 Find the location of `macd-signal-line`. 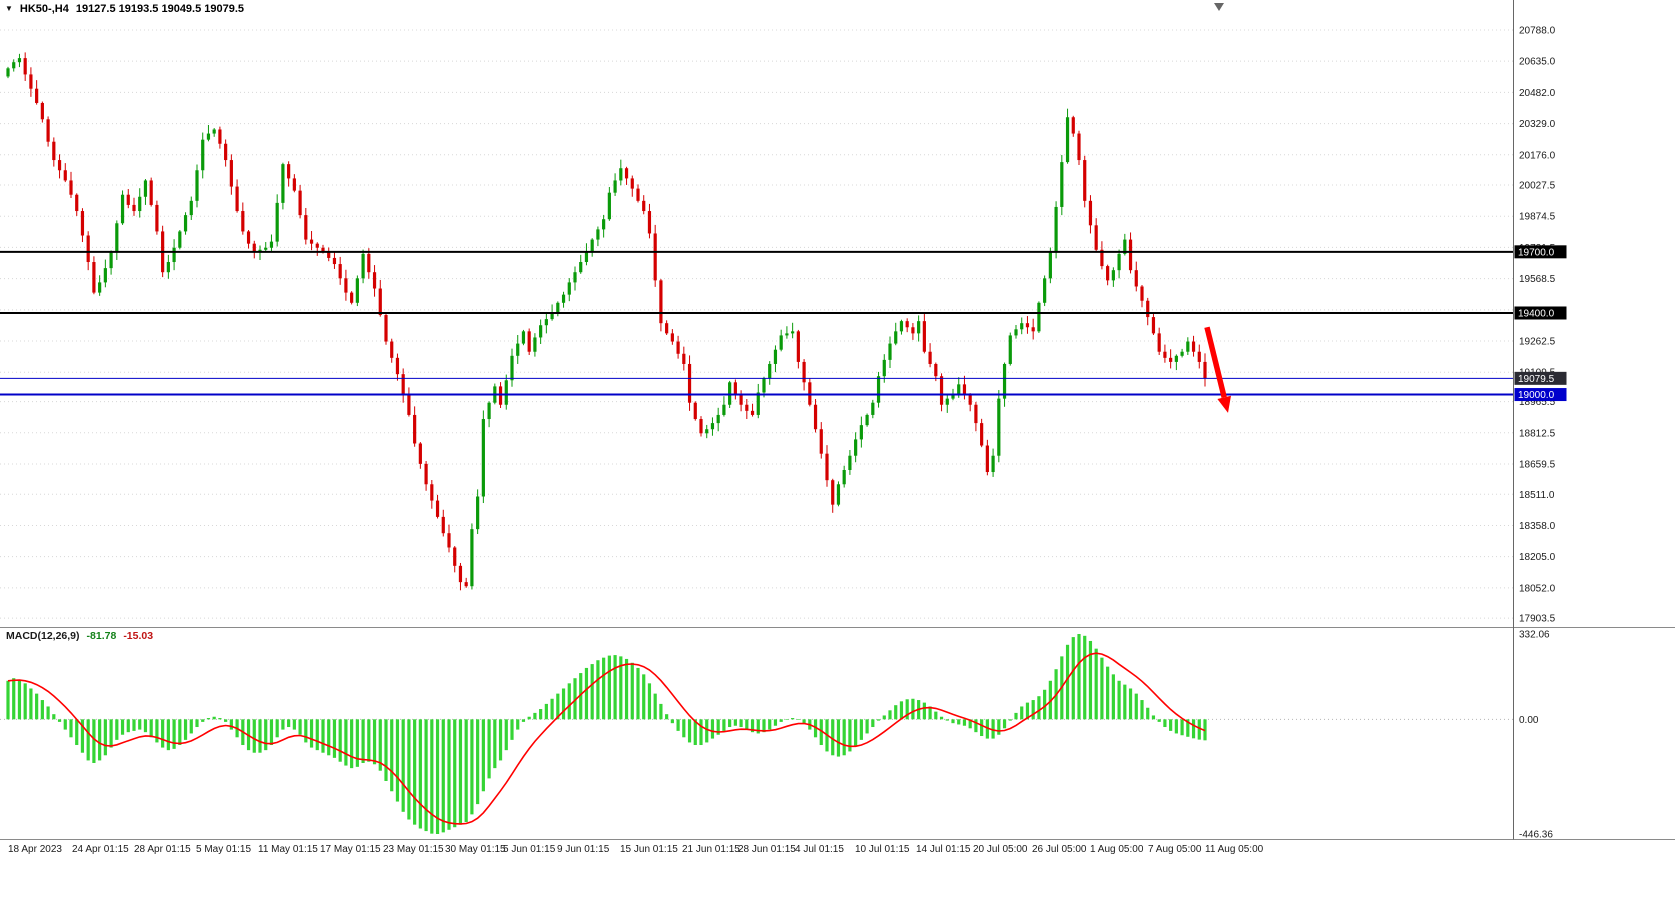

macd-signal-line is located at coordinates (606, 738).